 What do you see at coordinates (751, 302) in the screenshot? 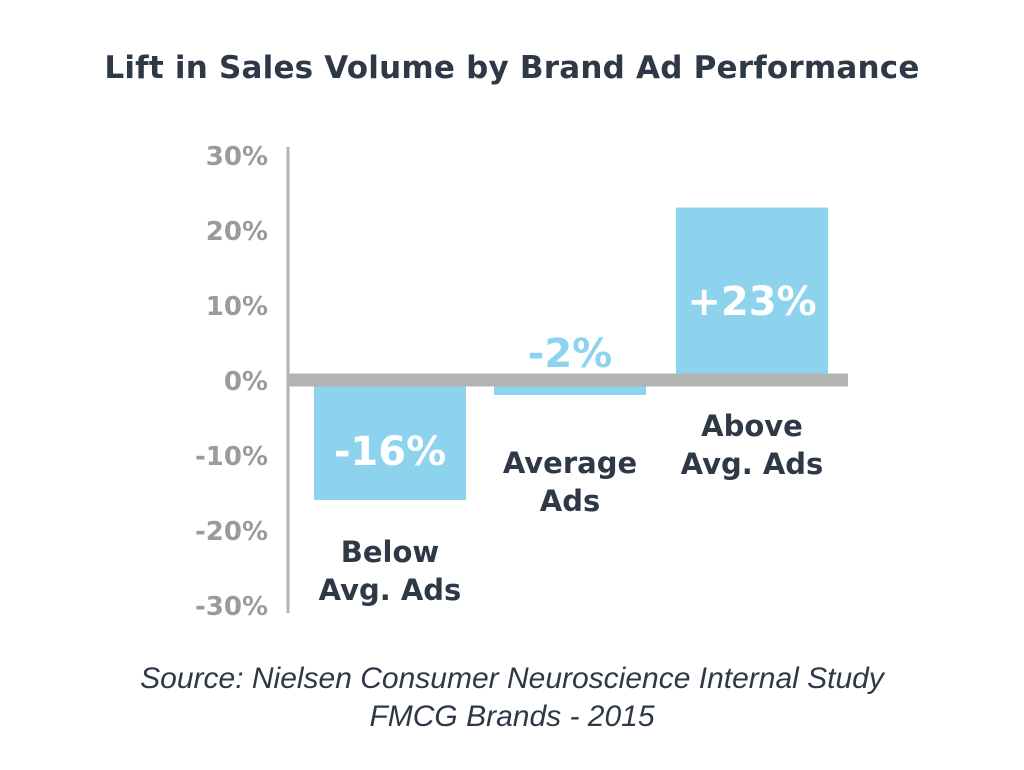
I see `data-label-3: +23%` at bounding box center [751, 302].